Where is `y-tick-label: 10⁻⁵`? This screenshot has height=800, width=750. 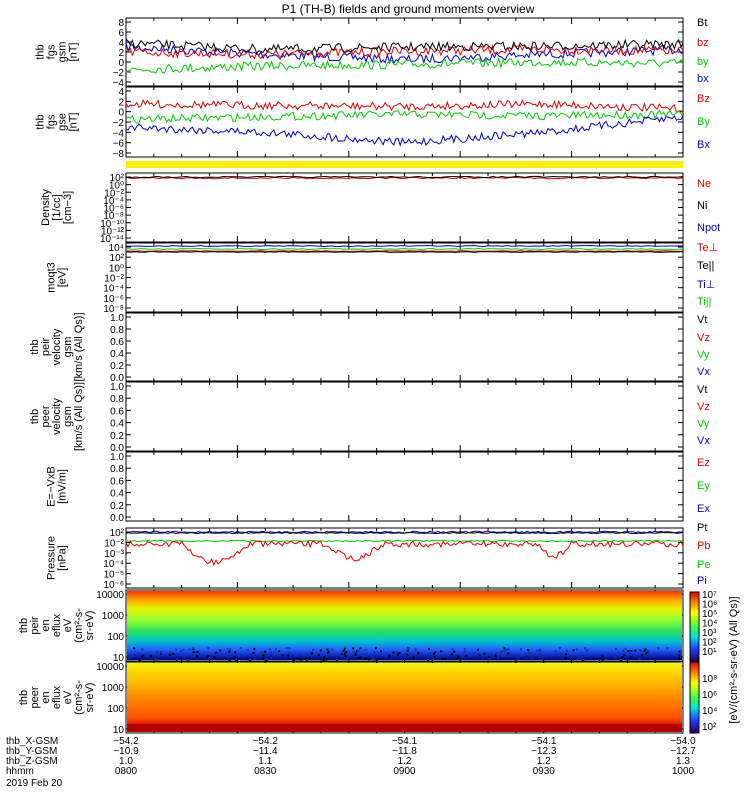 y-tick-label: 10⁻⁵ is located at coordinates (113, 575).